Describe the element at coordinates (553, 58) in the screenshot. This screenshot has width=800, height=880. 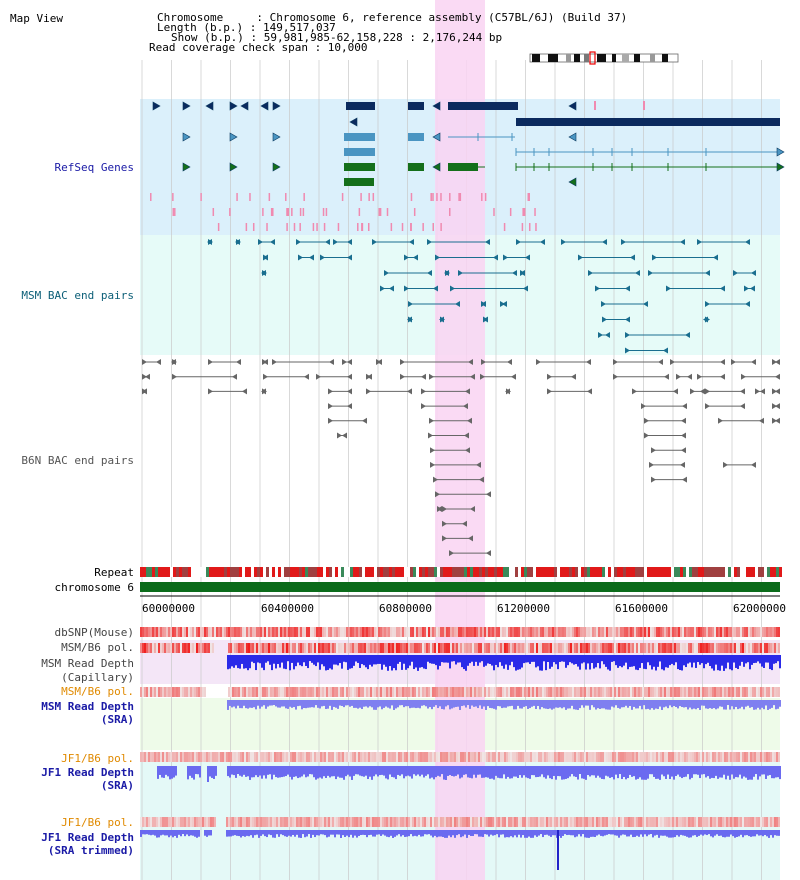
I see `ideogram-band` at that location.